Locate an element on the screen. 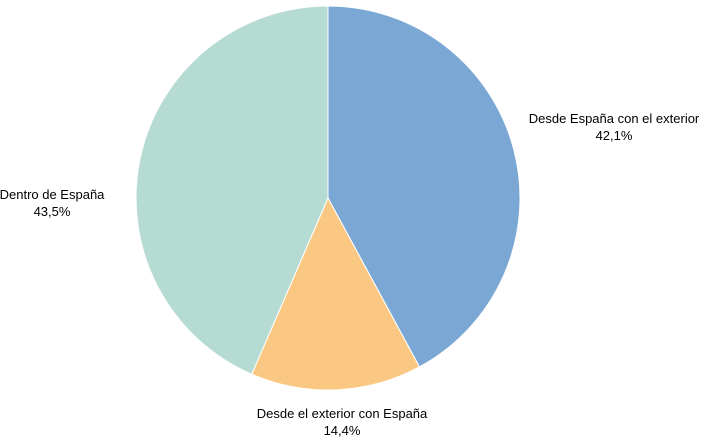 The width and height of the screenshot is (705, 446). slice-data-label: Desde el exterior con España 14,4% is located at coordinates (342, 422).